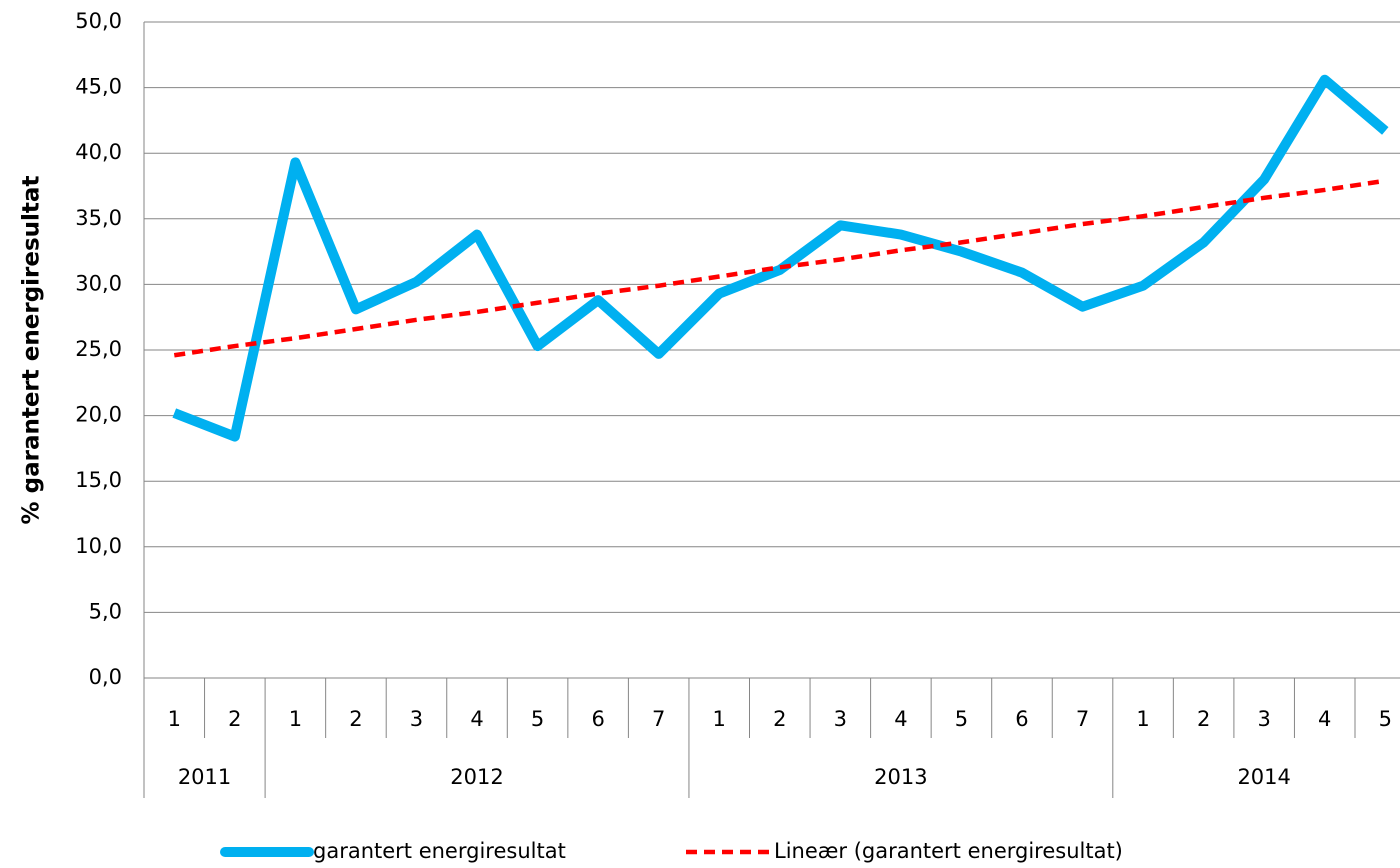 This screenshot has height=868, width=1400. What do you see at coordinates (98, 21) in the screenshot?
I see `y-tick-label: 50,0` at bounding box center [98, 21].